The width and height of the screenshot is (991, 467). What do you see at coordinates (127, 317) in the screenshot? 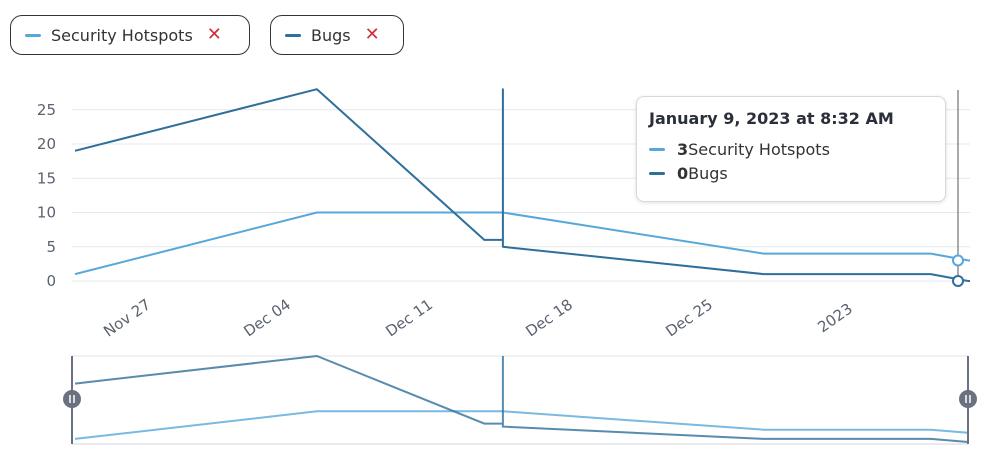
I see `x-tick-label: Nov 27` at bounding box center [127, 317].